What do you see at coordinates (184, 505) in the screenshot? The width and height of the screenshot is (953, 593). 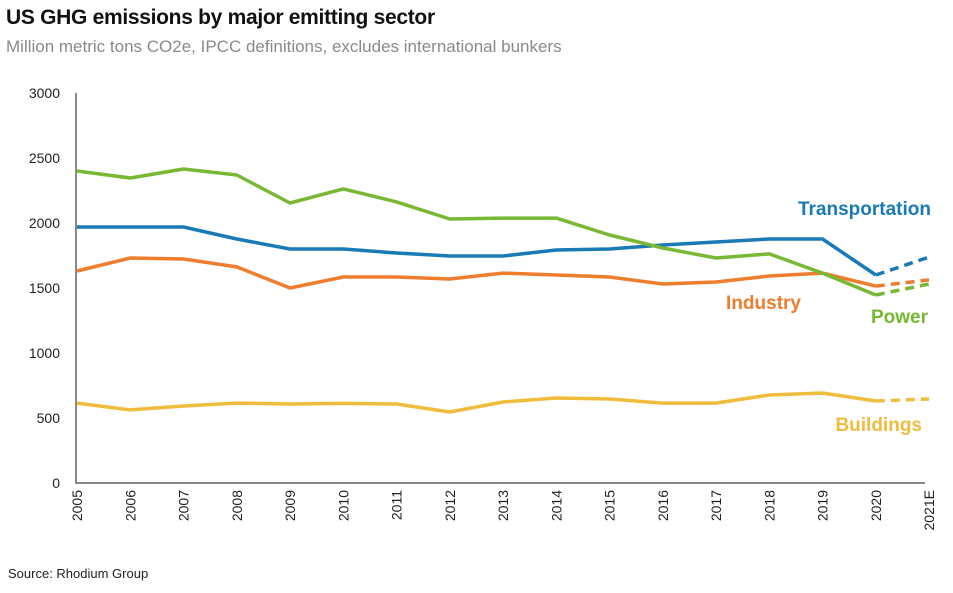 I see `x-tick-label: 2007` at bounding box center [184, 505].